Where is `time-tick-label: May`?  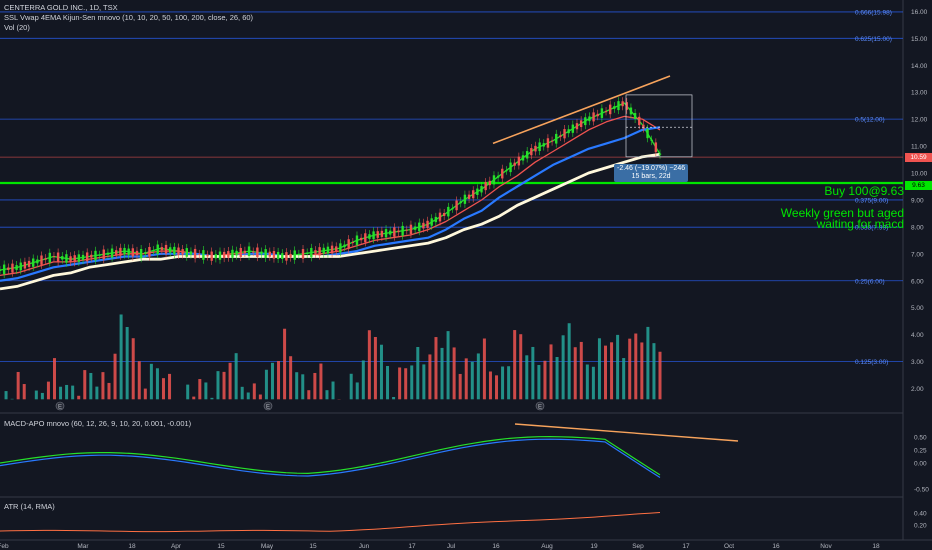 time-tick-label: May is located at coordinates (267, 546).